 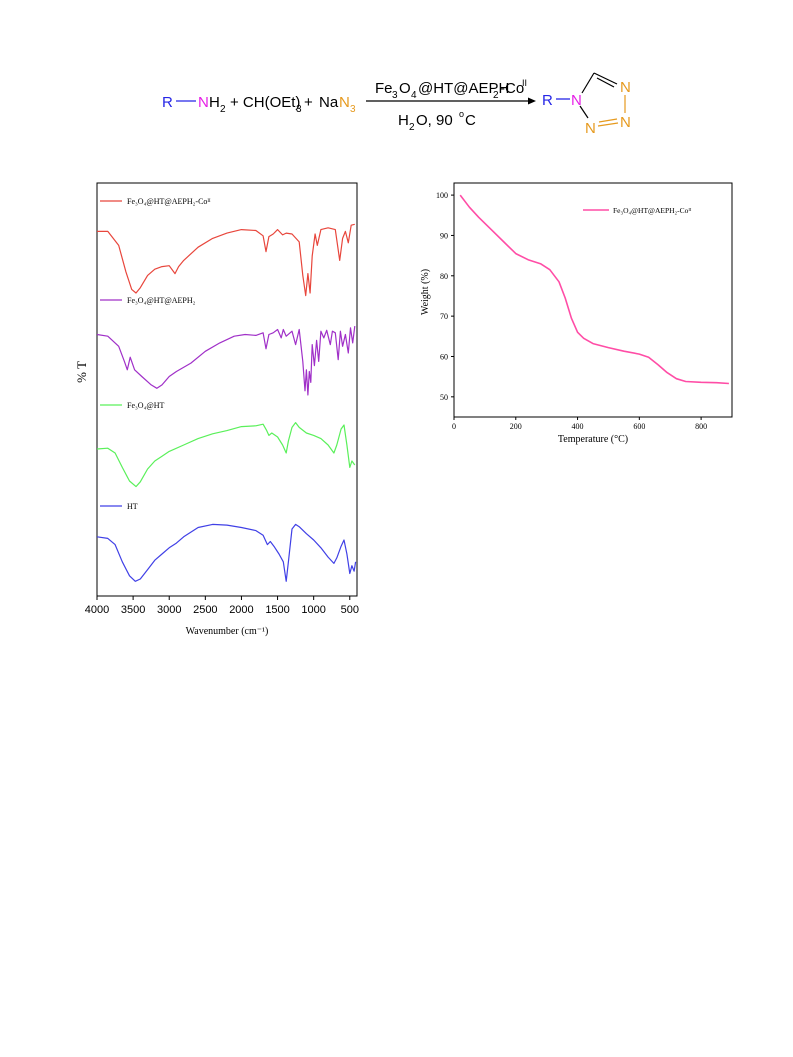 I want to click on tga-legend: Fe₃O₄@HT@AEPH₂-Coᴵᴵ, so click(x=637, y=210).